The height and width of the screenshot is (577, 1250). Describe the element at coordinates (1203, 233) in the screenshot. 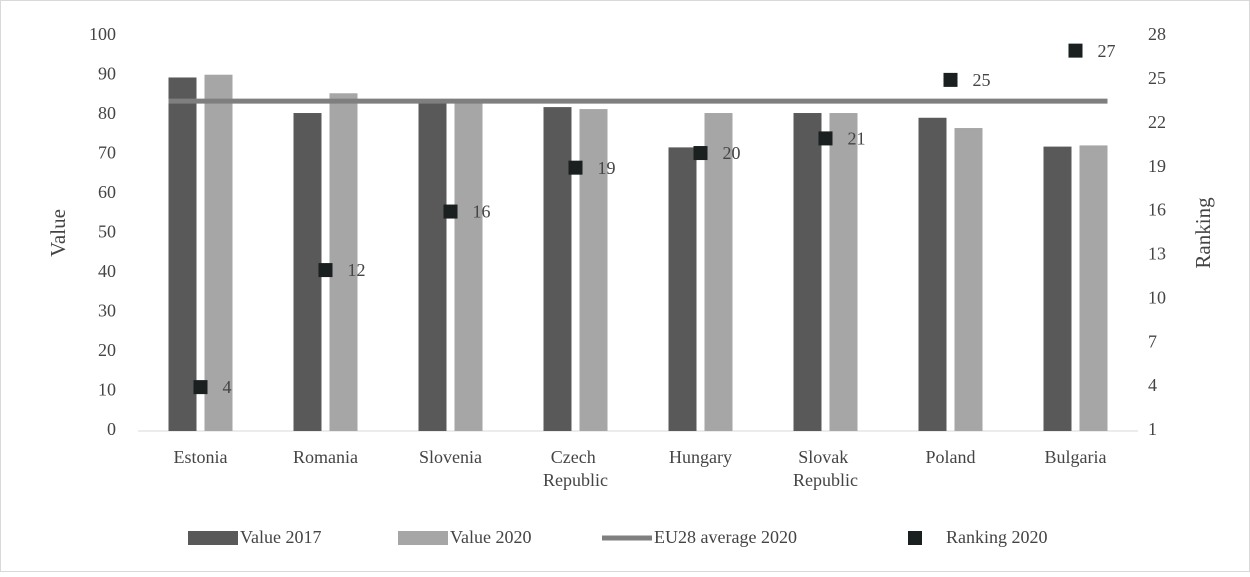

I see `y2-axis-title: Ranking` at that location.